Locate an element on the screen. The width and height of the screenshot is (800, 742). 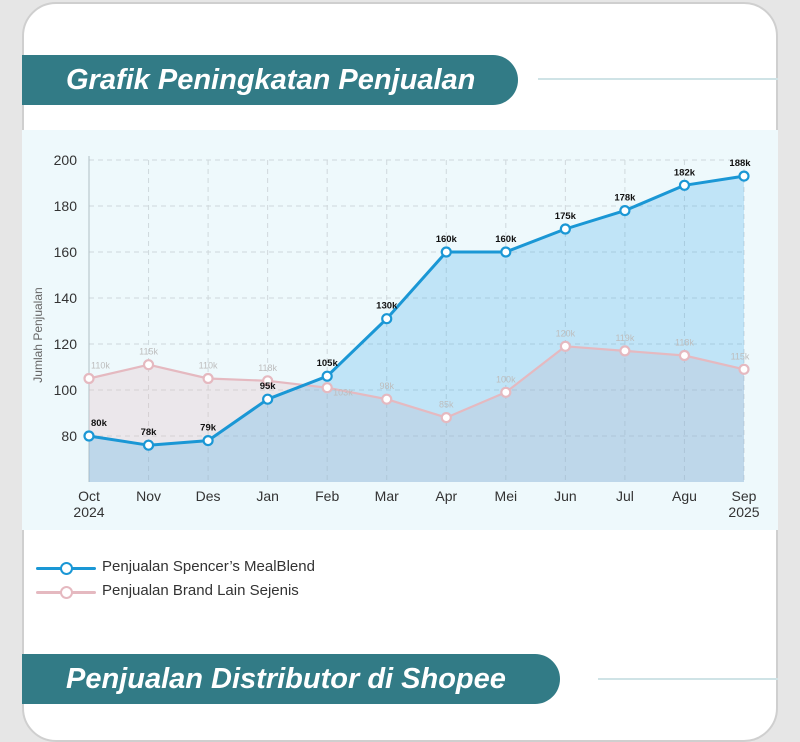
data-label: 119k is located at coordinates (624, 338).